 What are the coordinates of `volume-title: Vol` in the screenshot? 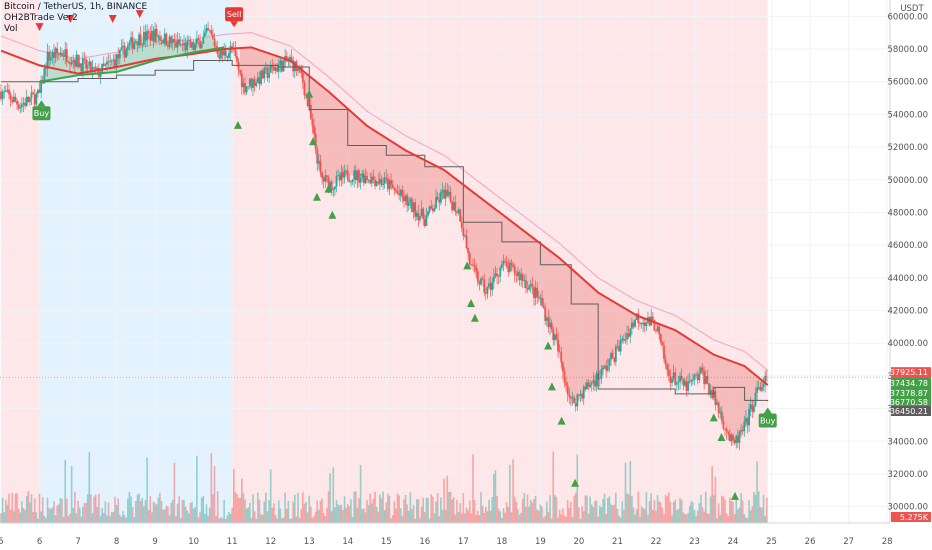 It's located at (11, 29).